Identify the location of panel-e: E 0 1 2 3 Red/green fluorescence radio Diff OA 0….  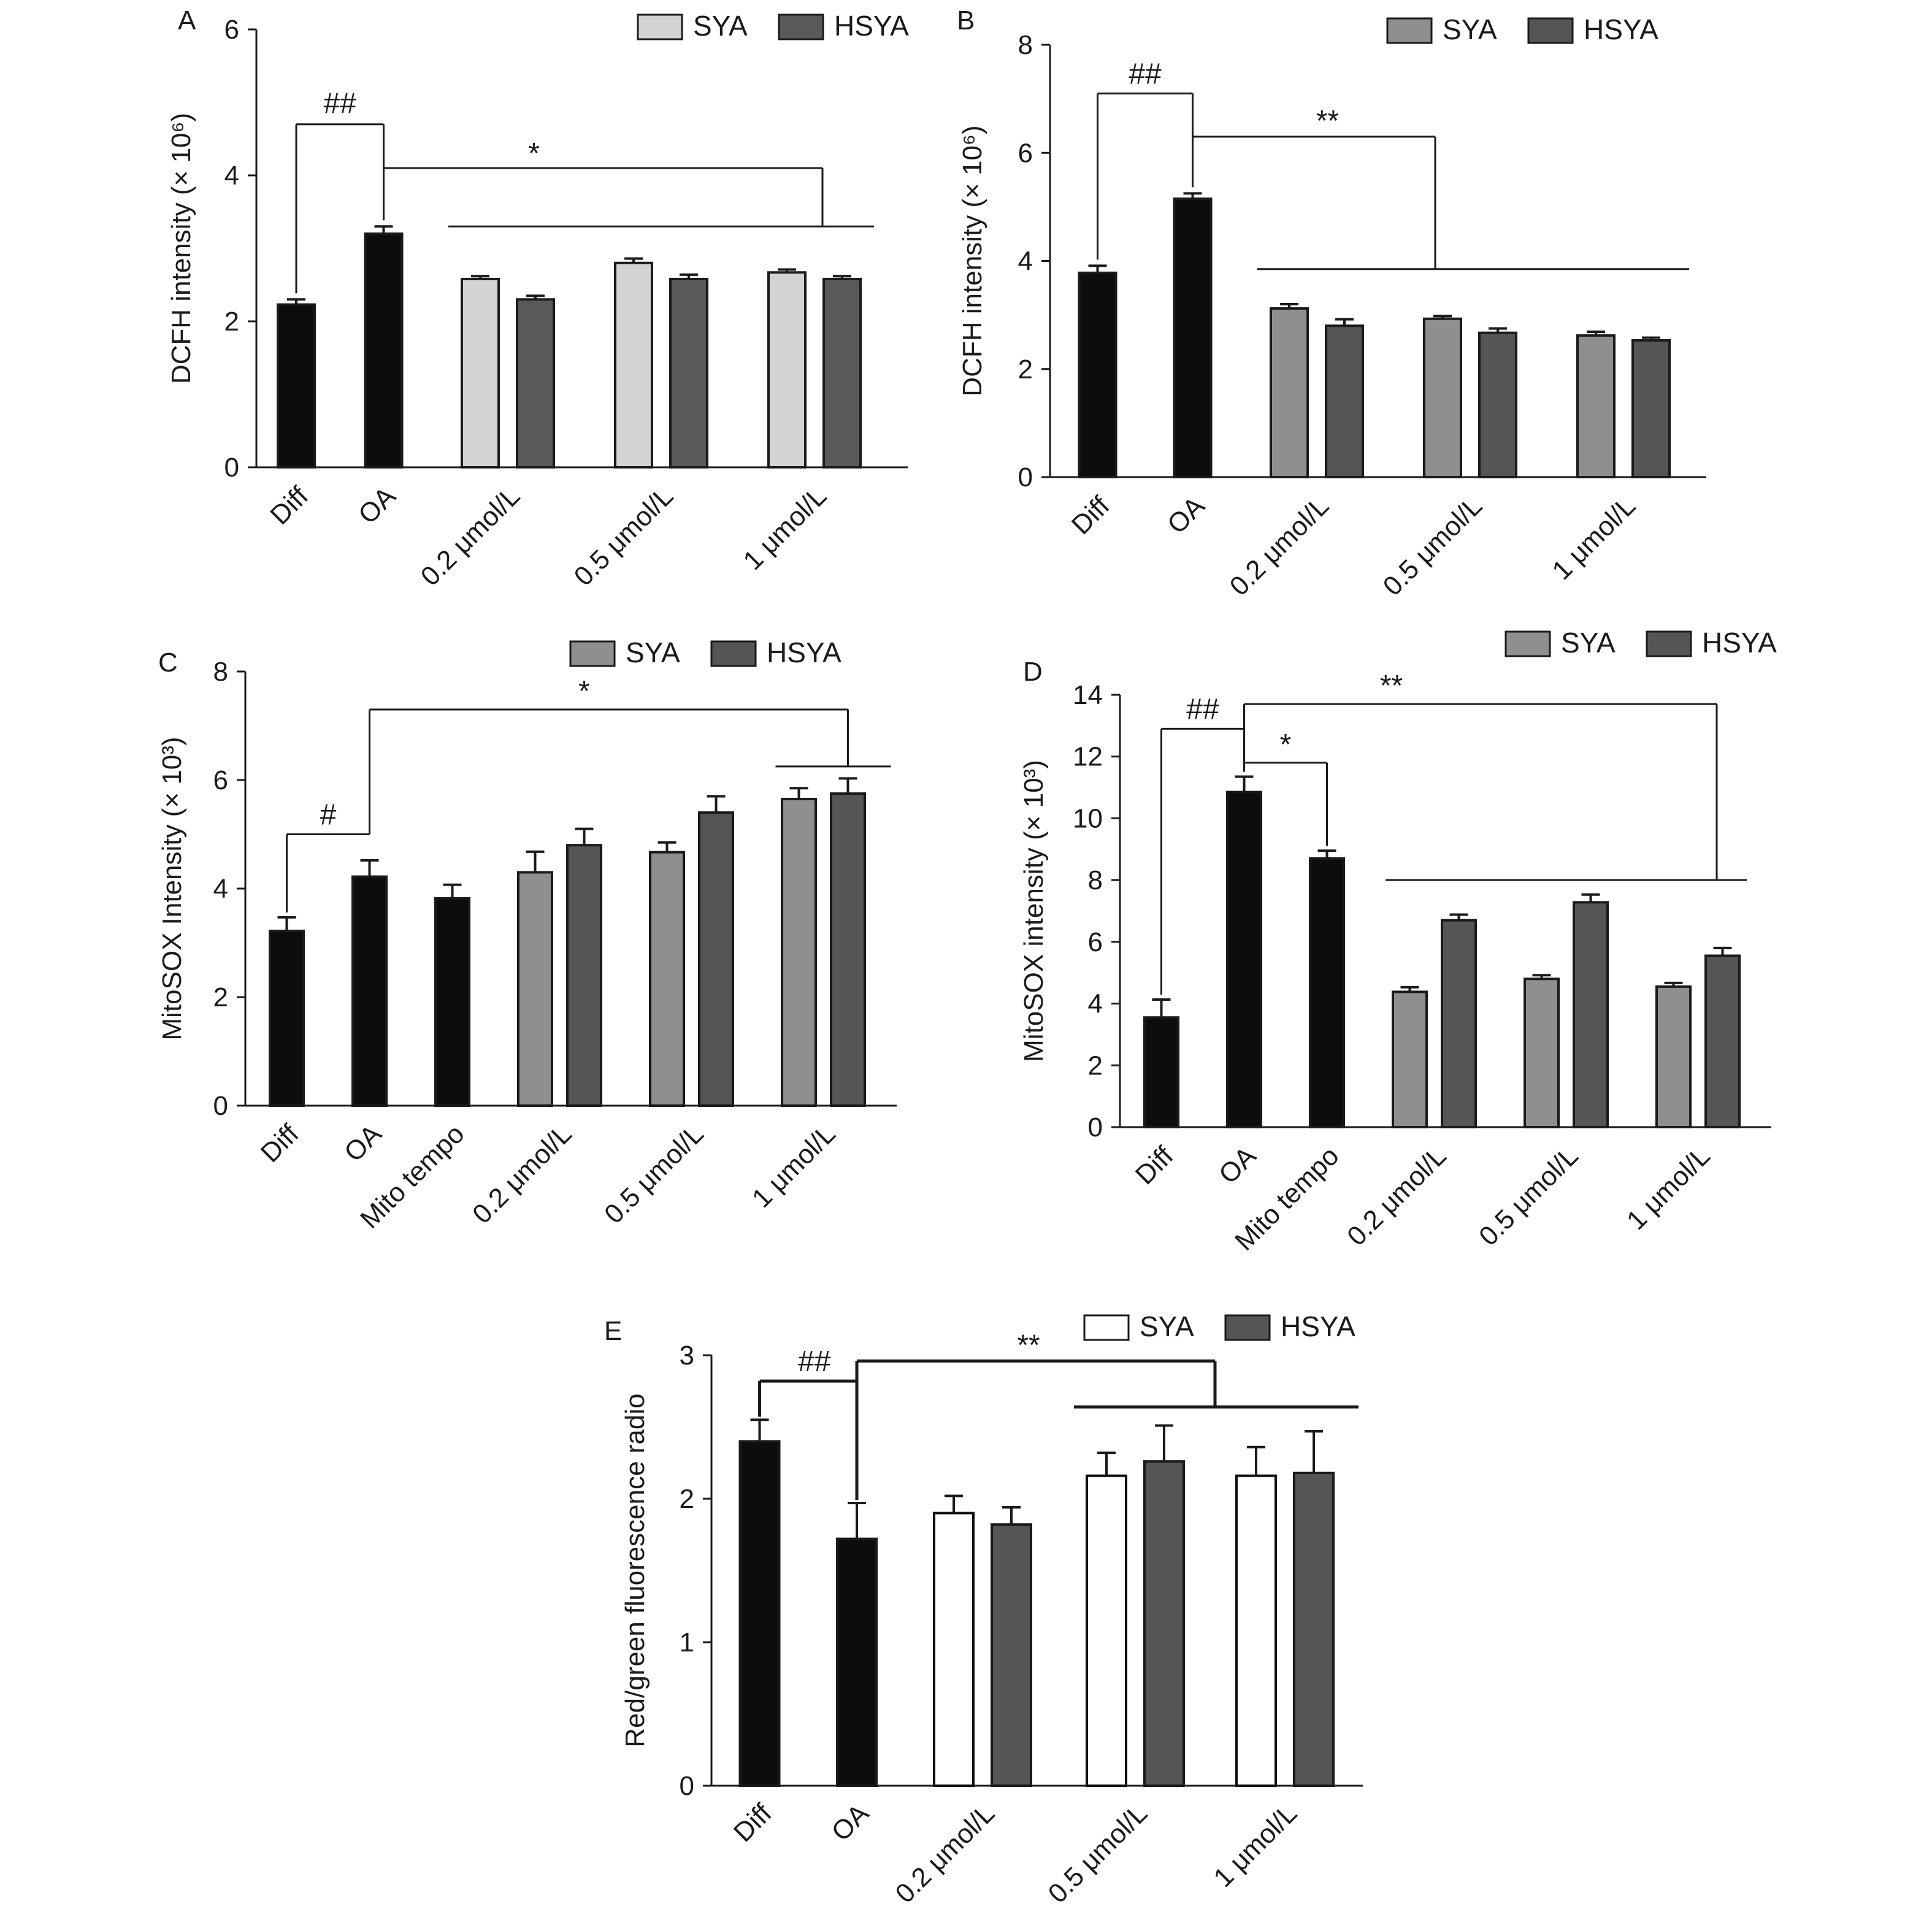
(983, 1609).